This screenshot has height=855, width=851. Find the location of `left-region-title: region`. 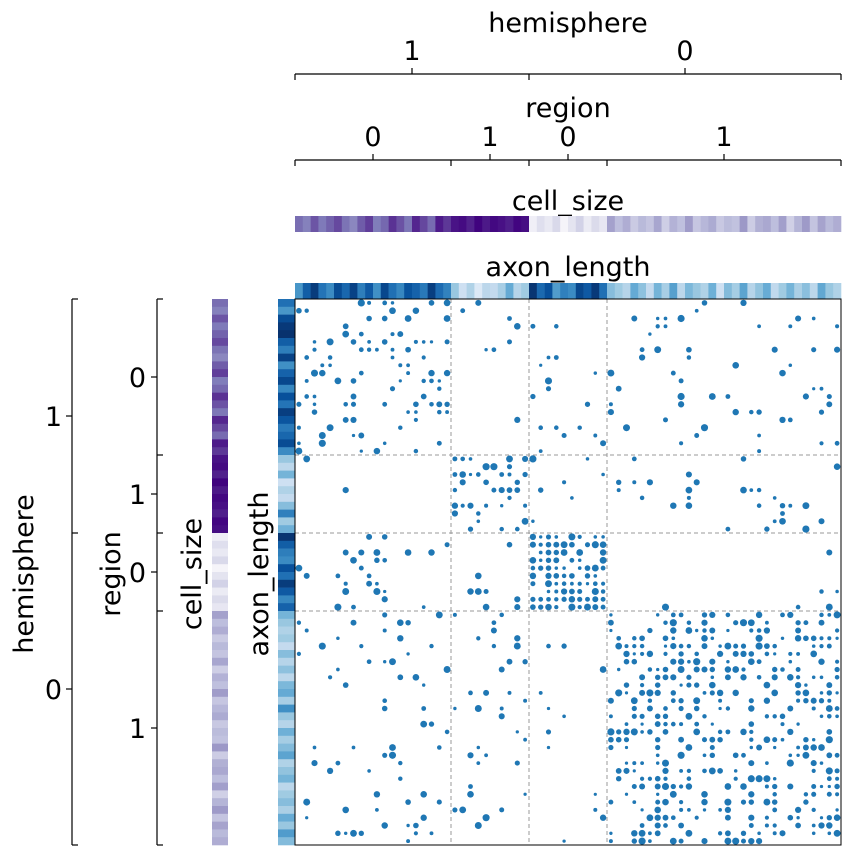

left-region-title: region is located at coordinates (111, 573).